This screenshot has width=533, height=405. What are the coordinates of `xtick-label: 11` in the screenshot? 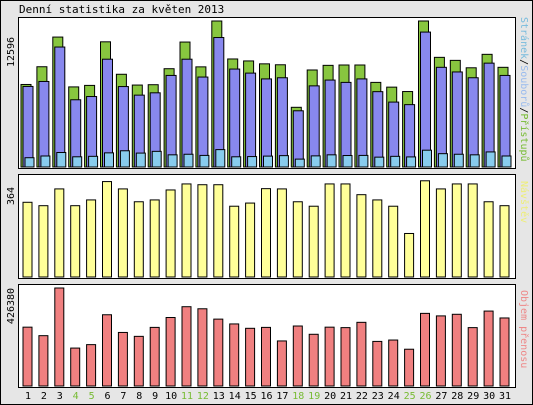 It's located at (187, 396).